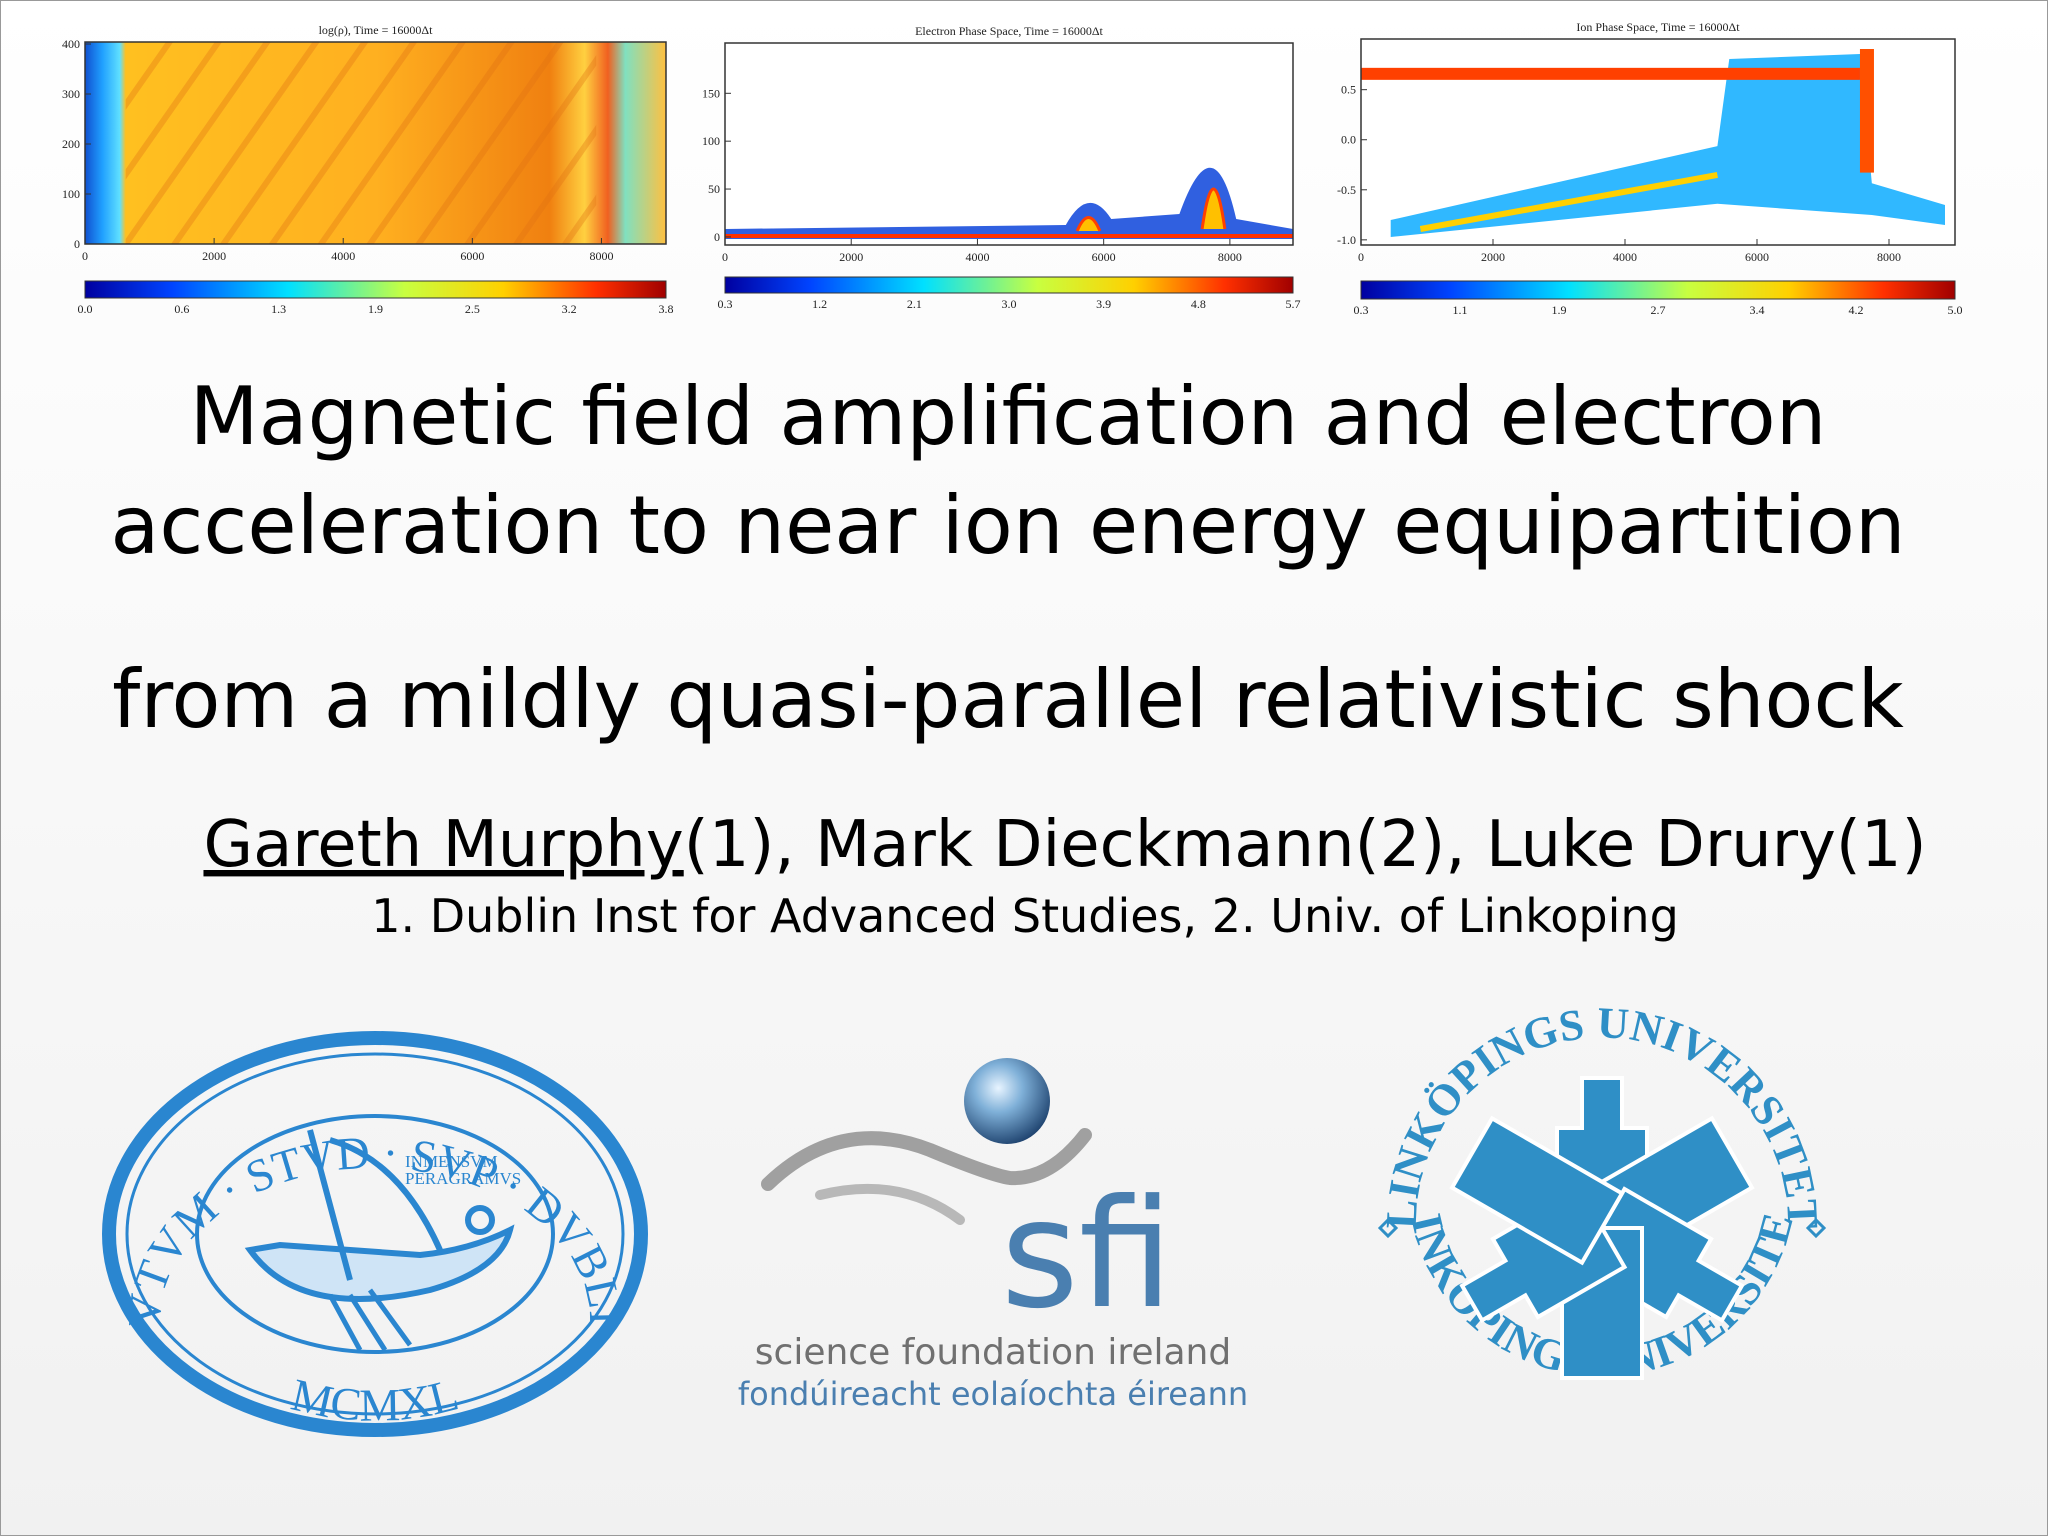  Describe the element at coordinates (443, 845) in the screenshot. I see `presenter: Gareth Murphy` at that location.